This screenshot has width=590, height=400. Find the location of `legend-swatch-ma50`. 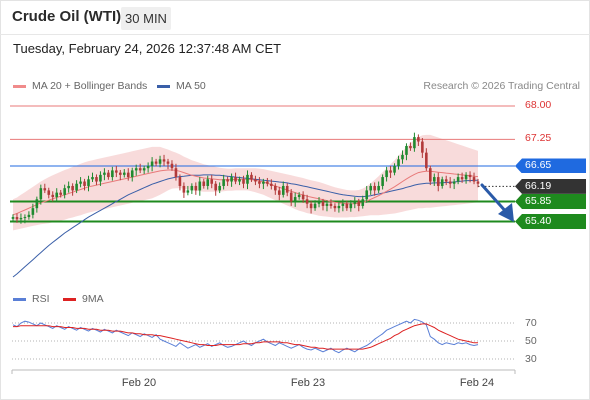

legend-swatch-ma50 is located at coordinates (163, 86).